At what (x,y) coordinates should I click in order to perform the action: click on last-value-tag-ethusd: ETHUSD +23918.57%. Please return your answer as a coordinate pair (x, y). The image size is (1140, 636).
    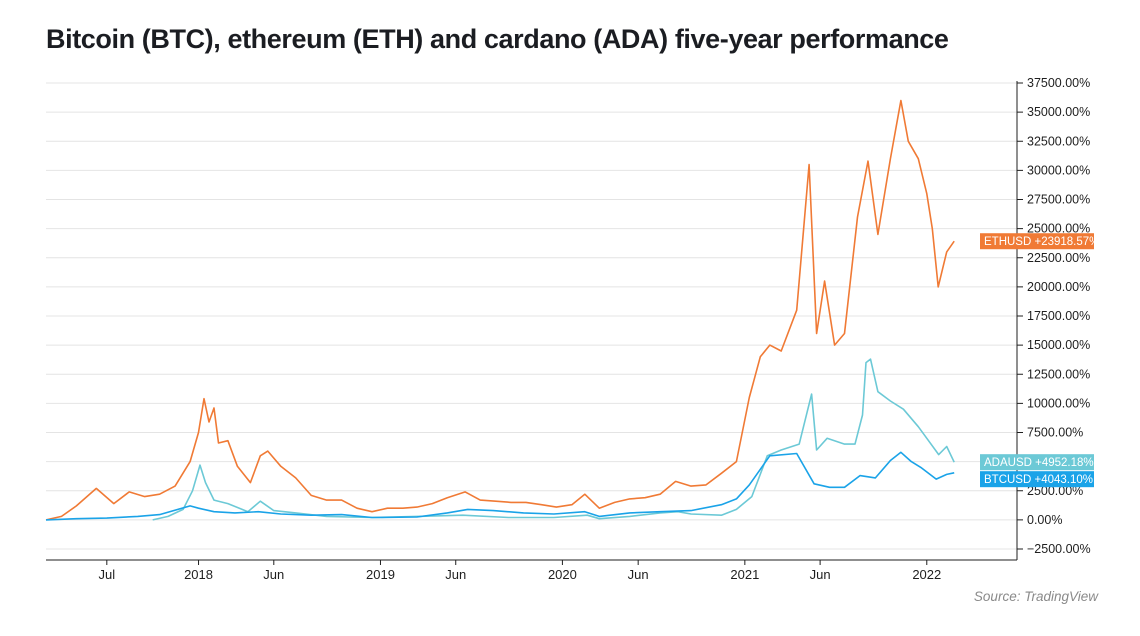
    Looking at the image, I should click on (1039, 241).